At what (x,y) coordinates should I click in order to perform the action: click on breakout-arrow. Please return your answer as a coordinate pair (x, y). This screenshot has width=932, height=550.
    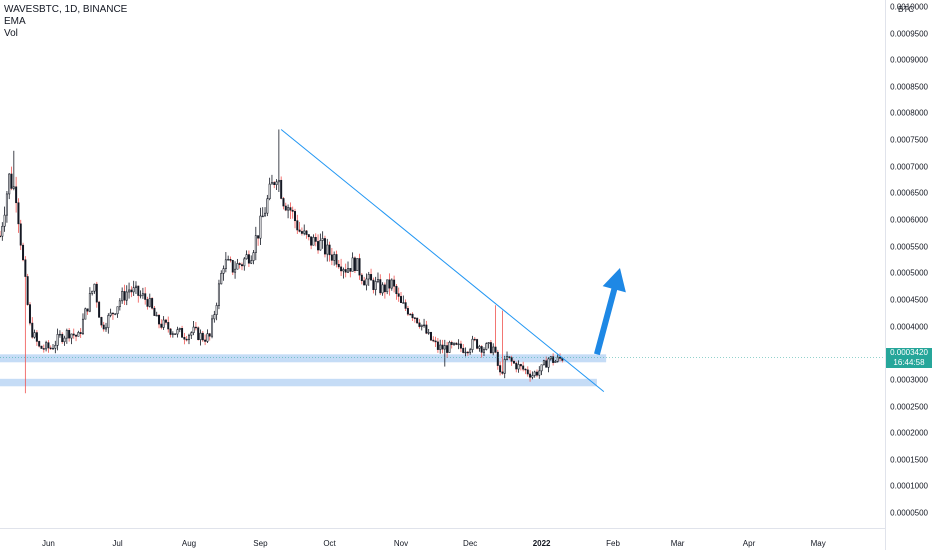
    Looking at the image, I should click on (610, 311).